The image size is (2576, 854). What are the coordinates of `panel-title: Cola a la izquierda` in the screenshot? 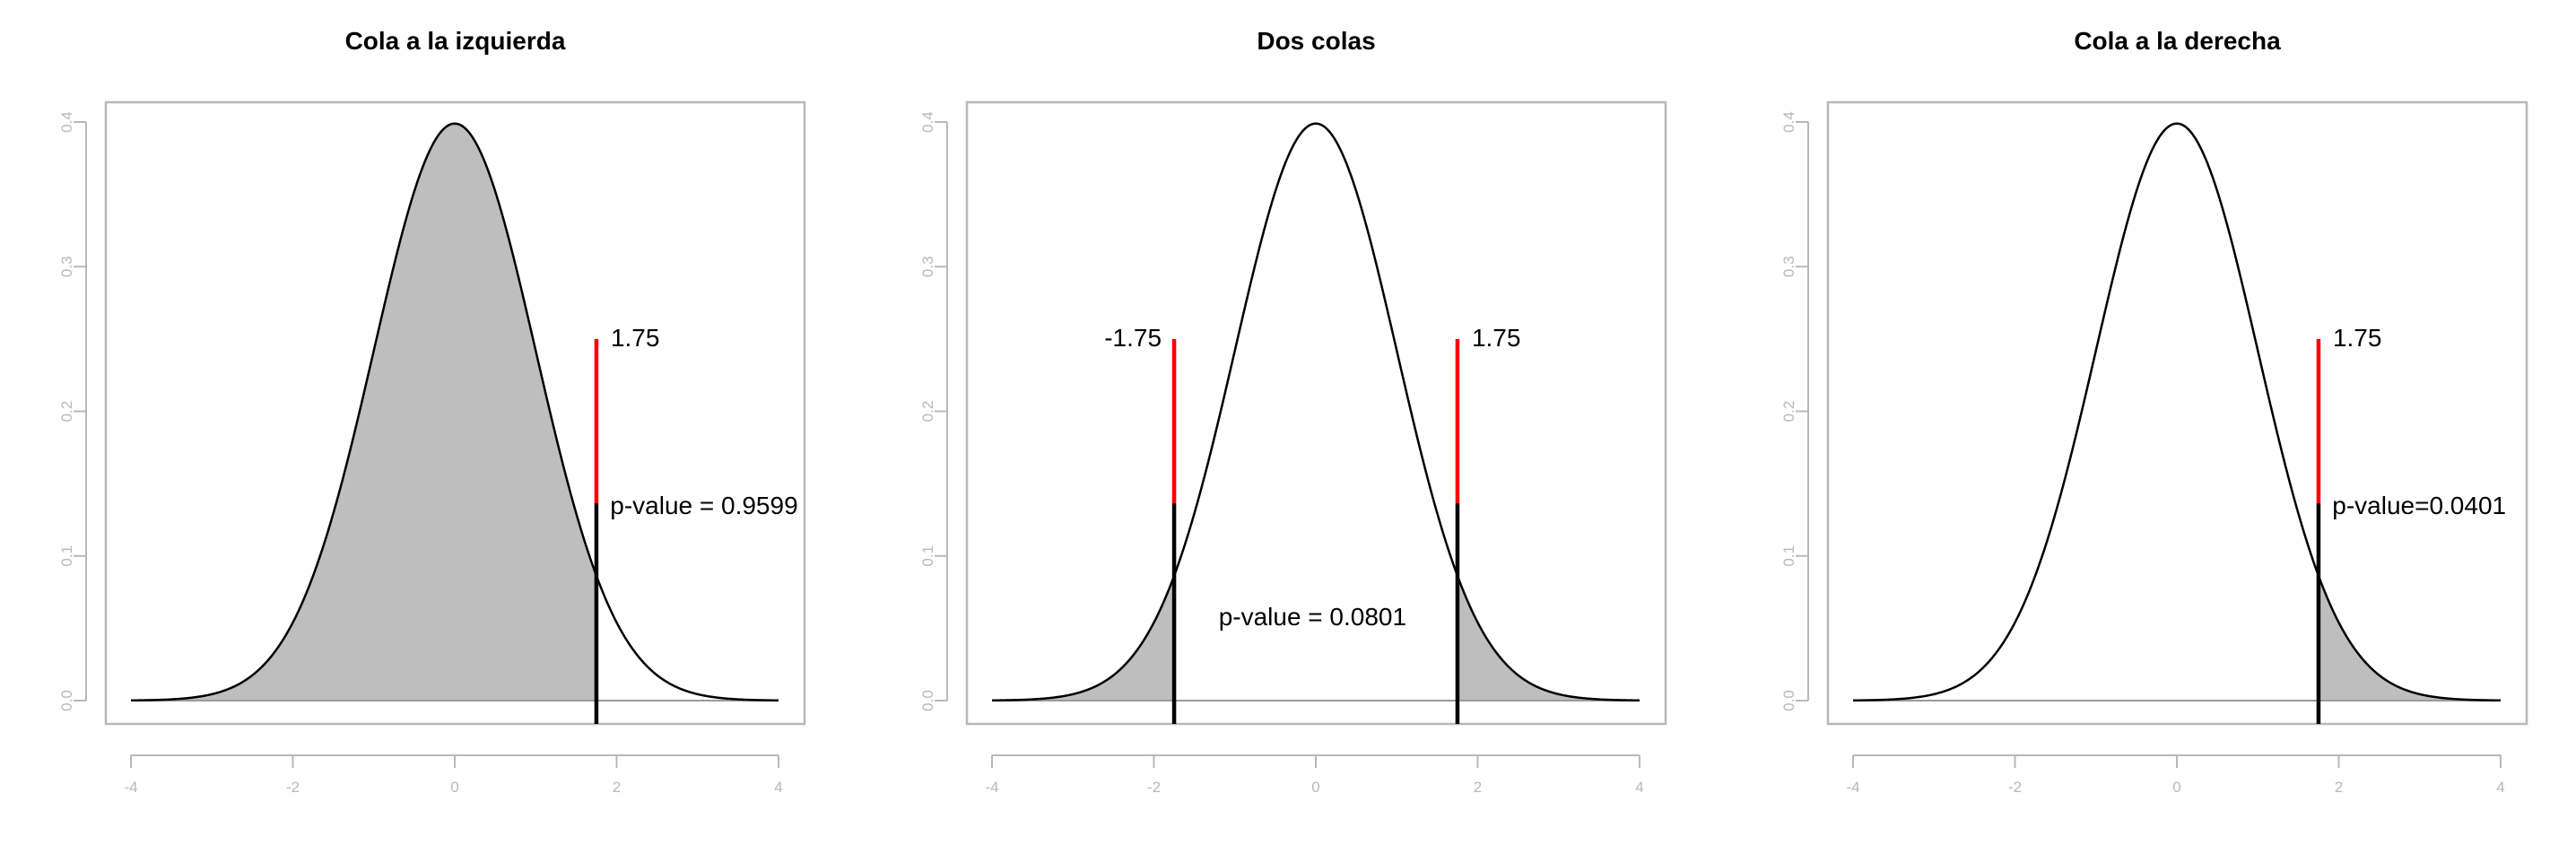 It's located at (455, 41).